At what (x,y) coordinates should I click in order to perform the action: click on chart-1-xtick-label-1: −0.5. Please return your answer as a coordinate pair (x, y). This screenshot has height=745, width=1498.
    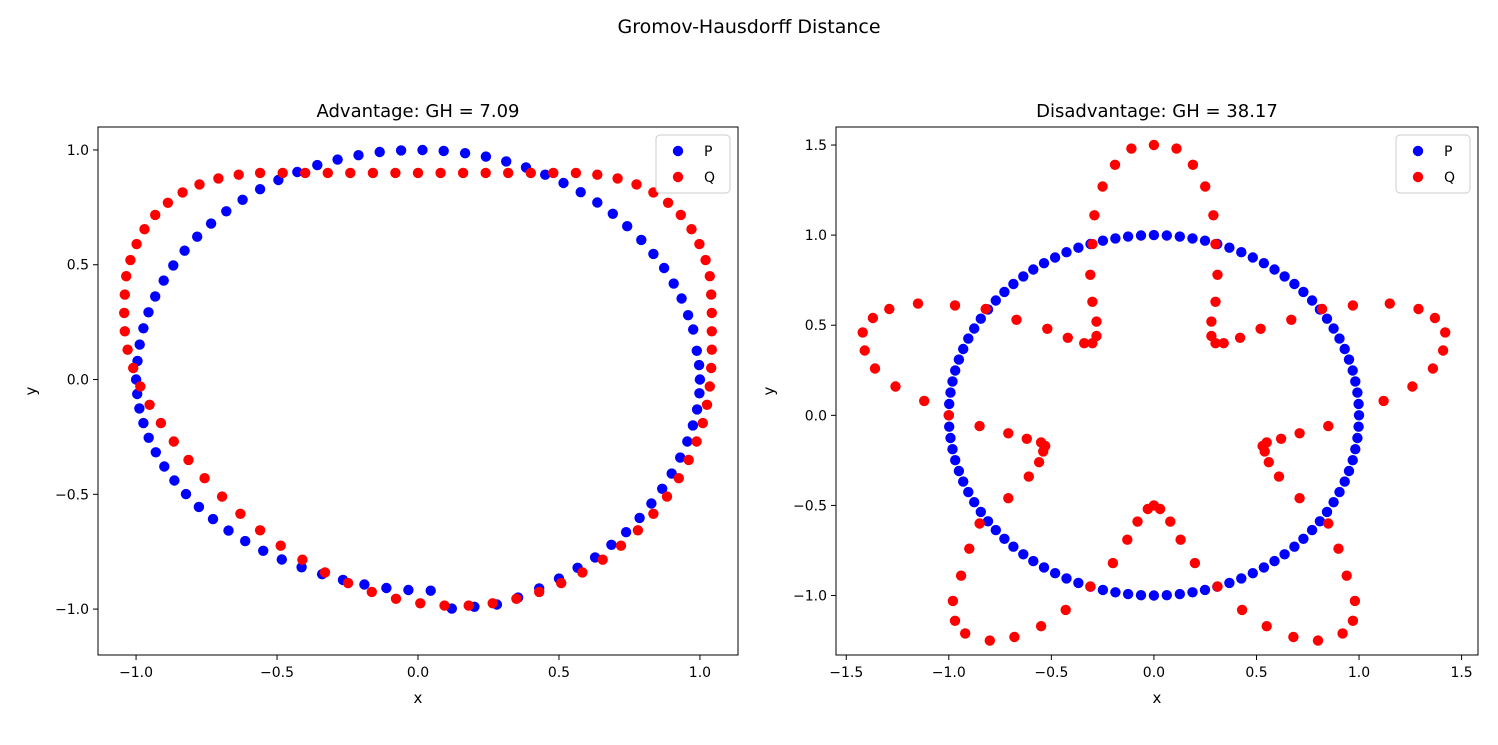
    Looking at the image, I should click on (277, 673).